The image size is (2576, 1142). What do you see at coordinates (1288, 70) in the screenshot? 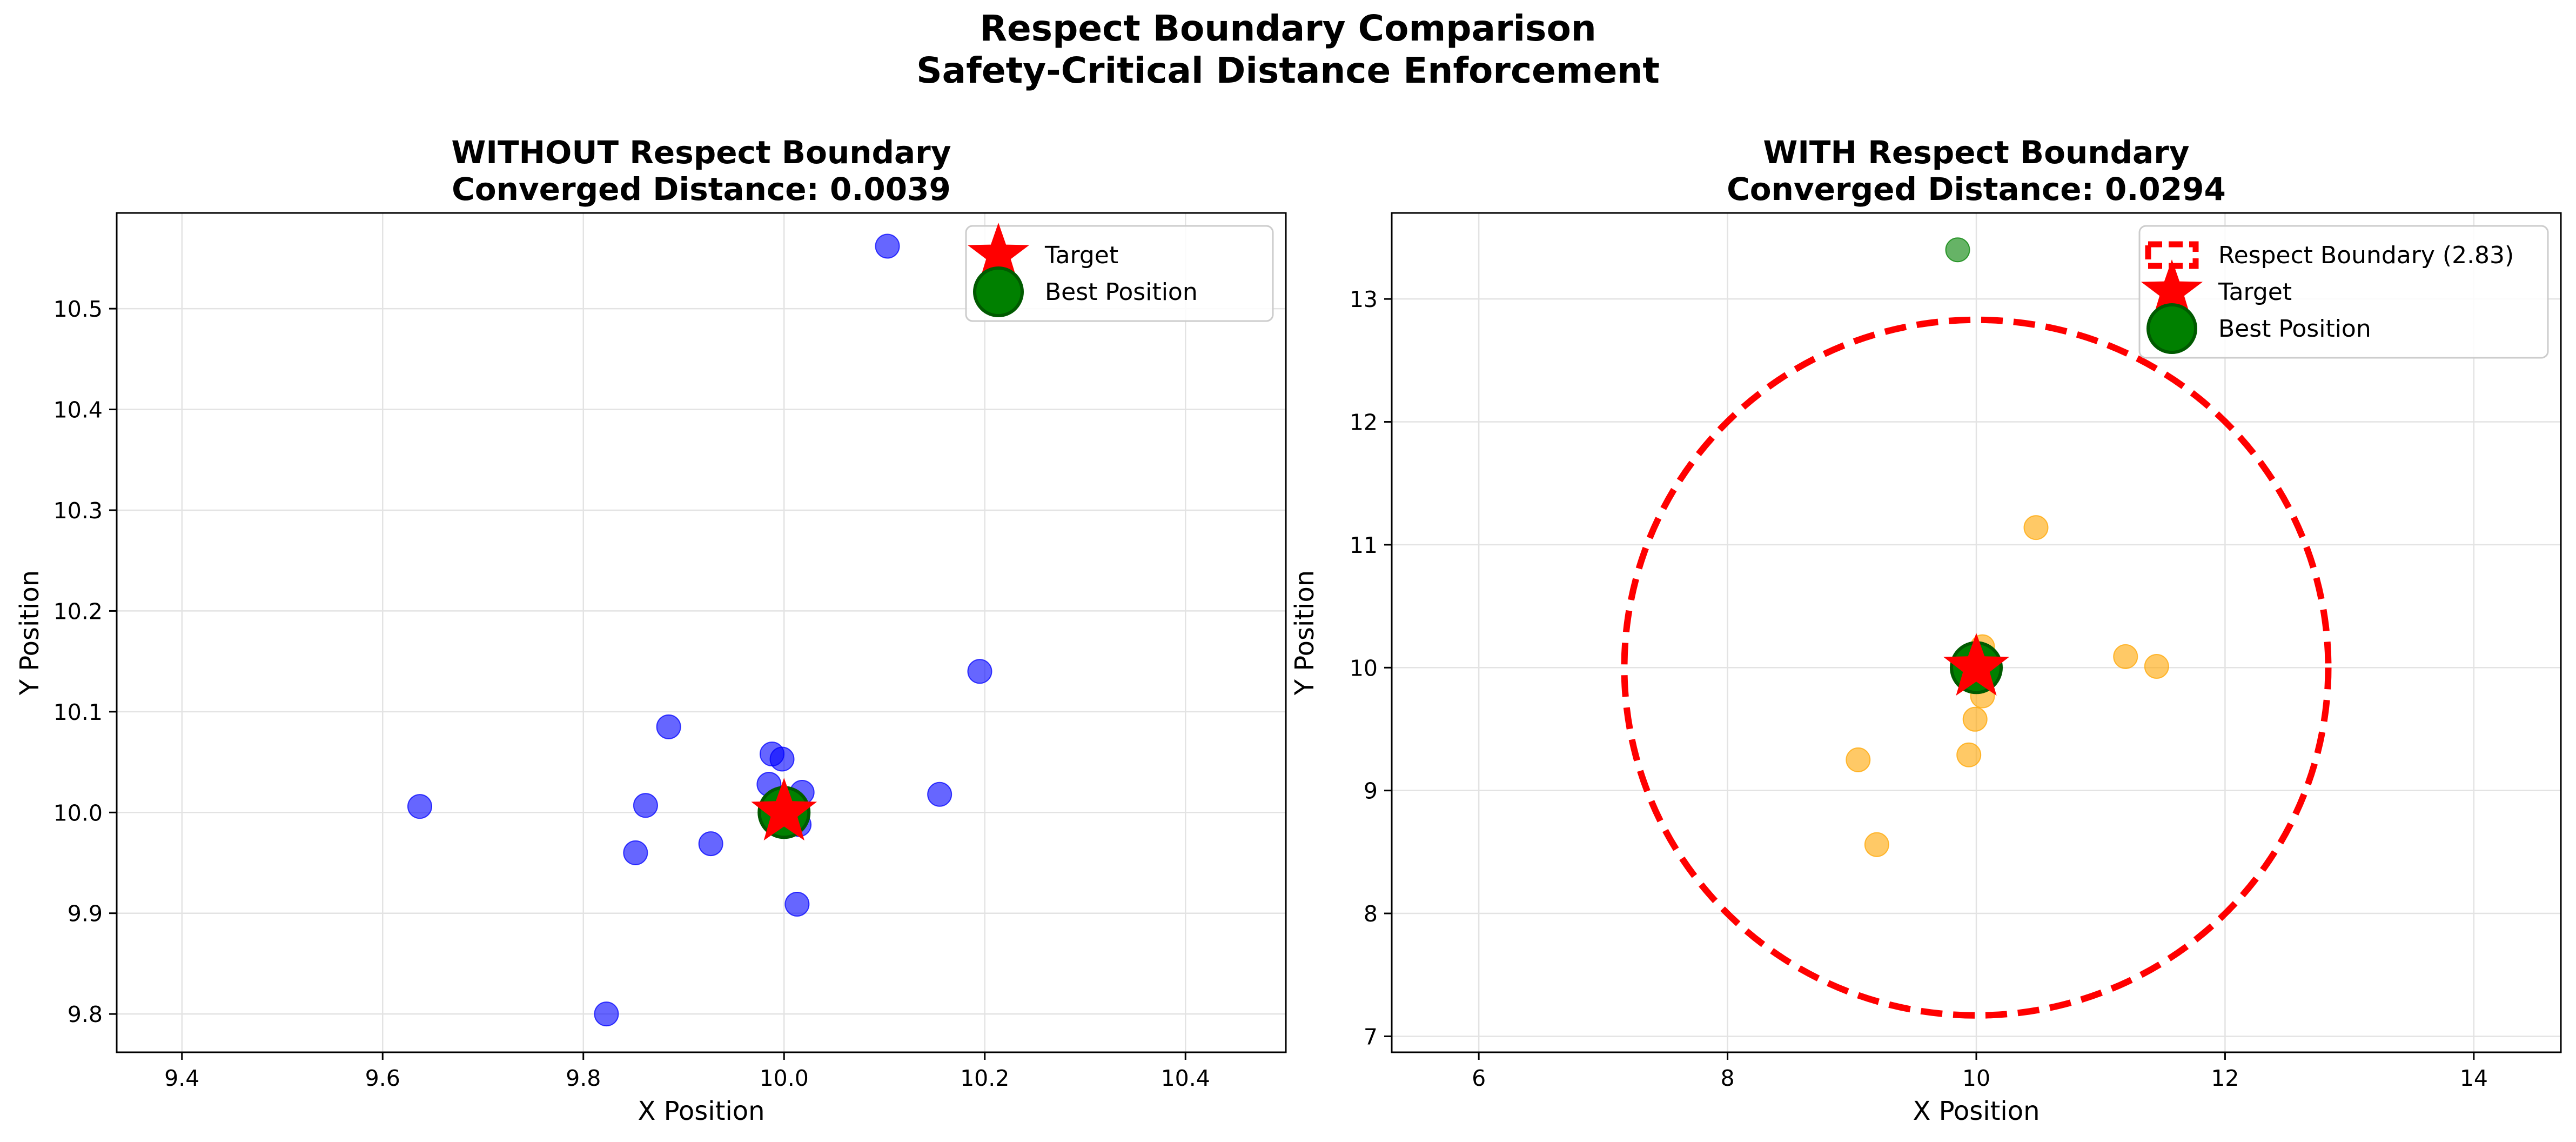
I see `figure-title-line-2: Safety-Critical Distance Enforcement` at bounding box center [1288, 70].